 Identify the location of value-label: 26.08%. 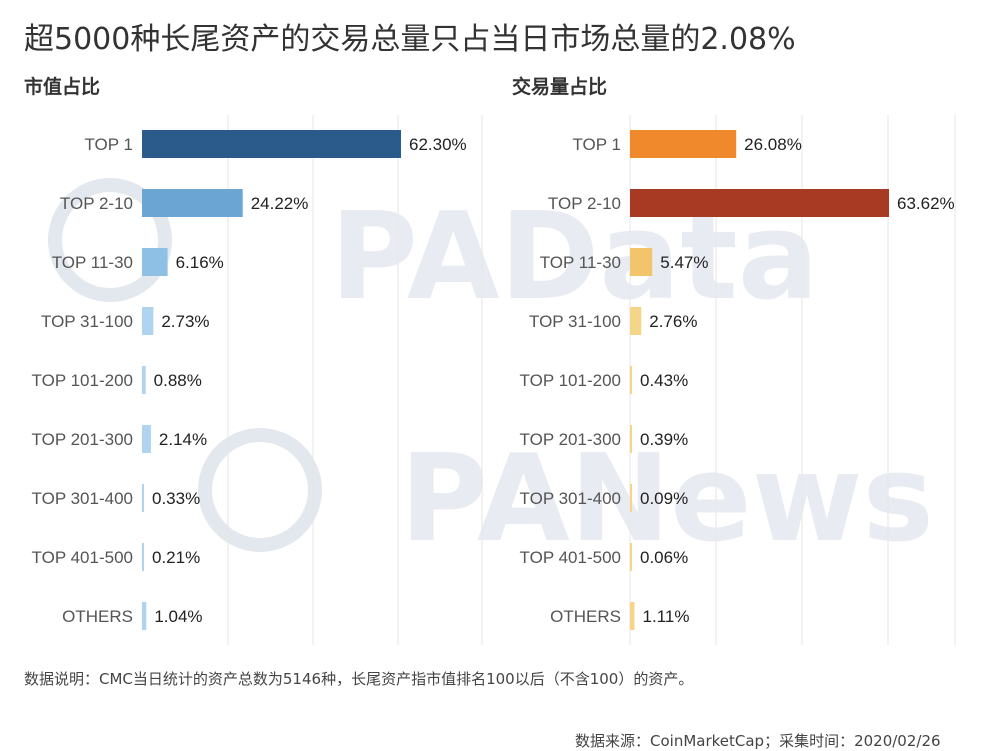
(773, 144).